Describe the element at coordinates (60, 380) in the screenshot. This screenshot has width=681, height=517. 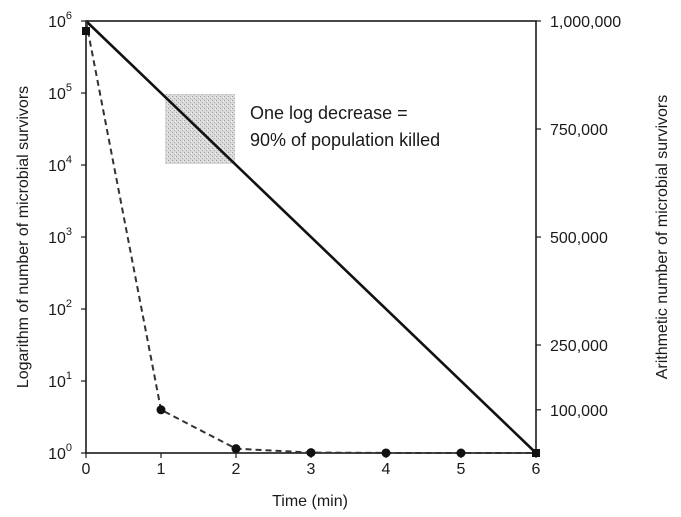
I see `y-left-tick-label: 10¹` at that location.